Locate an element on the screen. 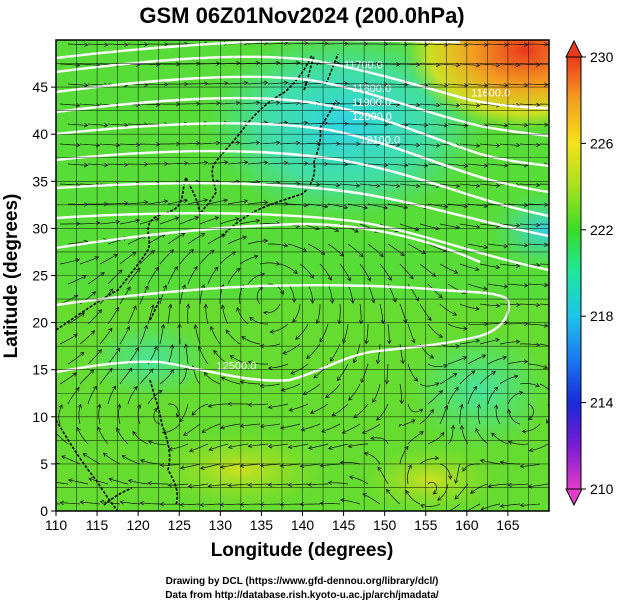  contour-label: 12000.0 is located at coordinates (372, 117).